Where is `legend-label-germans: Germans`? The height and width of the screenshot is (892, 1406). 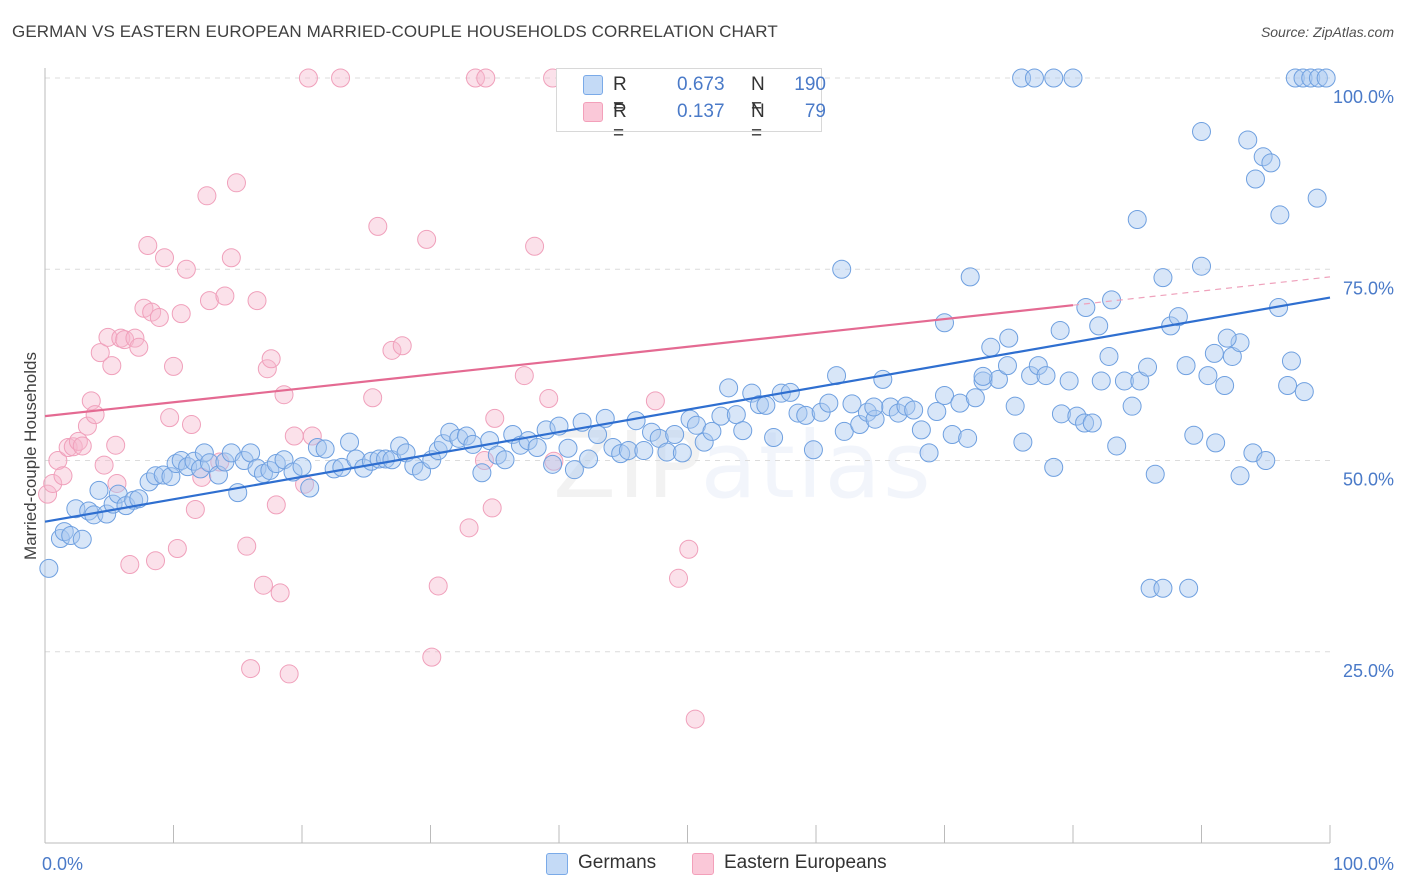
legend-label-germans: Germans is located at coordinates (617, 862).